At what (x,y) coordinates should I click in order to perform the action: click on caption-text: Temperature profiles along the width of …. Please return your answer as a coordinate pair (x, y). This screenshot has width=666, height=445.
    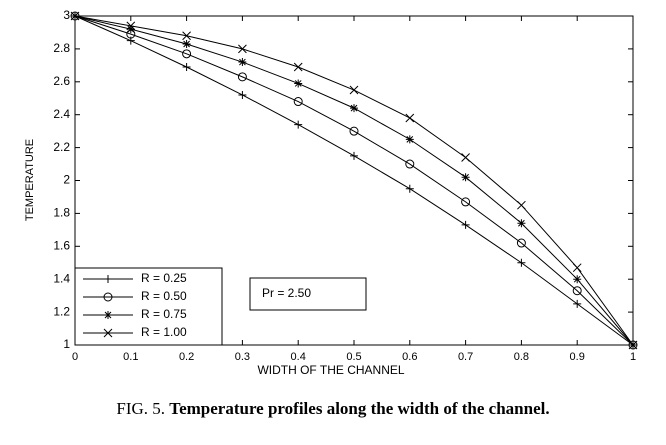
    Looking at the image, I should click on (359, 408).